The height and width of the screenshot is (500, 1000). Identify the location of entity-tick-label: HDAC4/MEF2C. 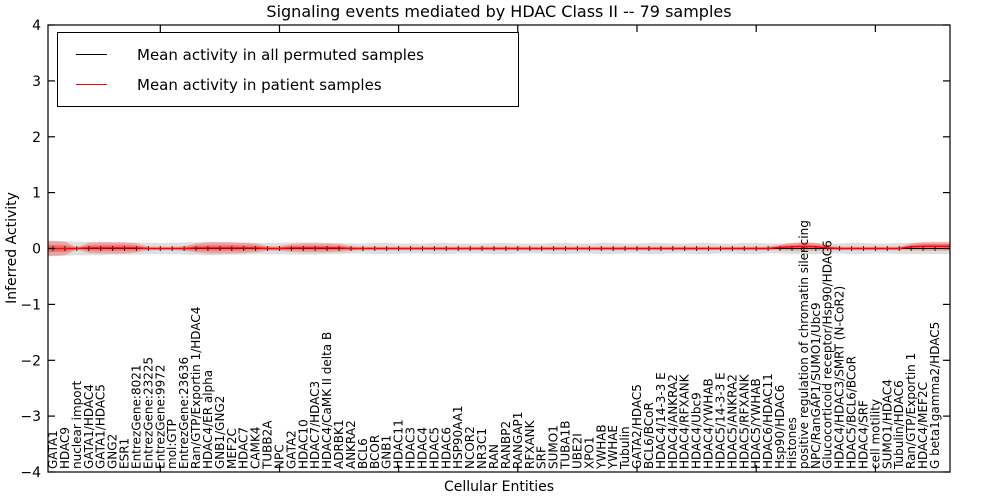
(923, 425).